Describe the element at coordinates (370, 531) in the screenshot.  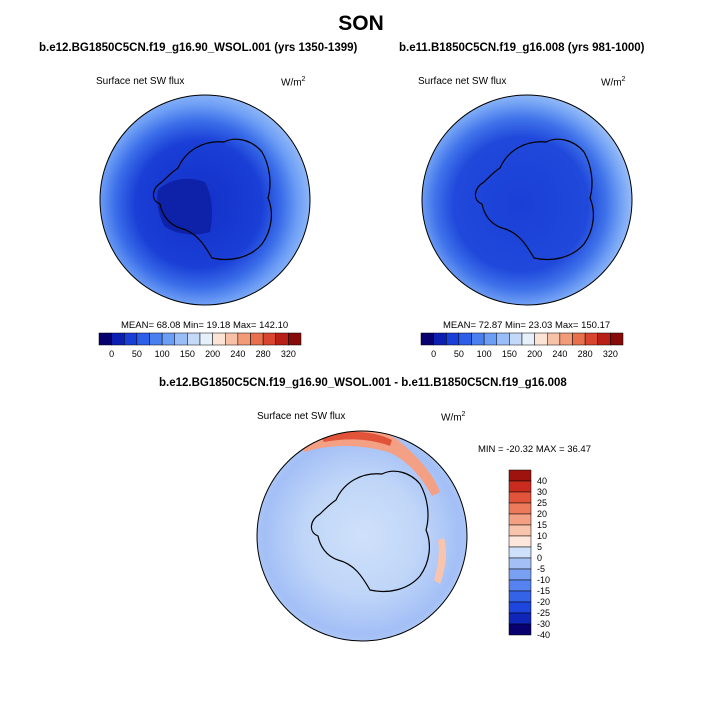
I see `panel-3-antarctica-outline` at that location.